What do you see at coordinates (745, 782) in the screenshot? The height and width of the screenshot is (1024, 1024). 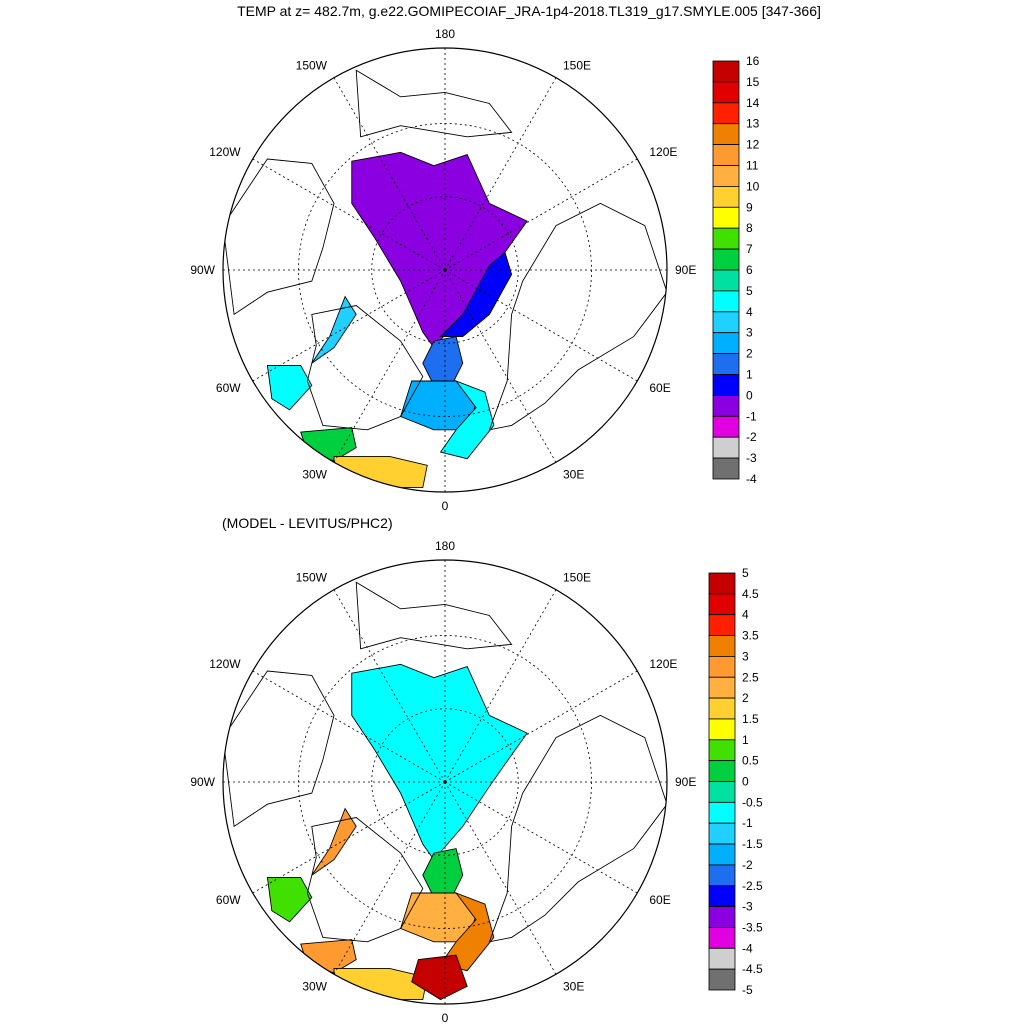 I see `colorbar-tick-label: 0` at bounding box center [745, 782].